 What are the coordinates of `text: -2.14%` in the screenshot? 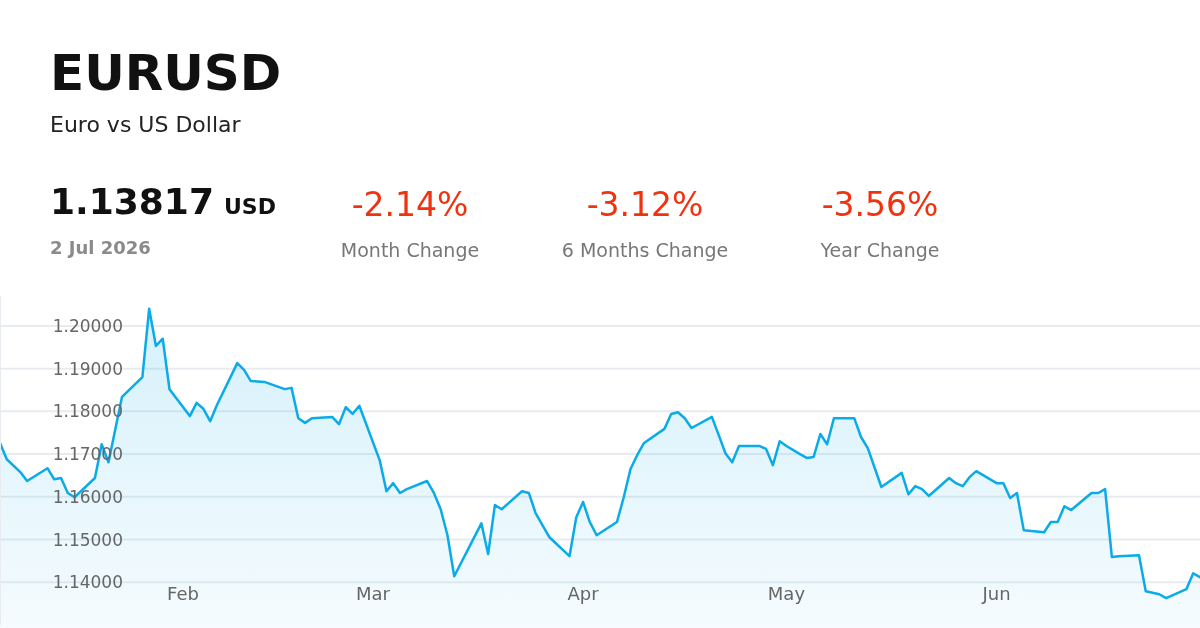 It's located at (410, 204).